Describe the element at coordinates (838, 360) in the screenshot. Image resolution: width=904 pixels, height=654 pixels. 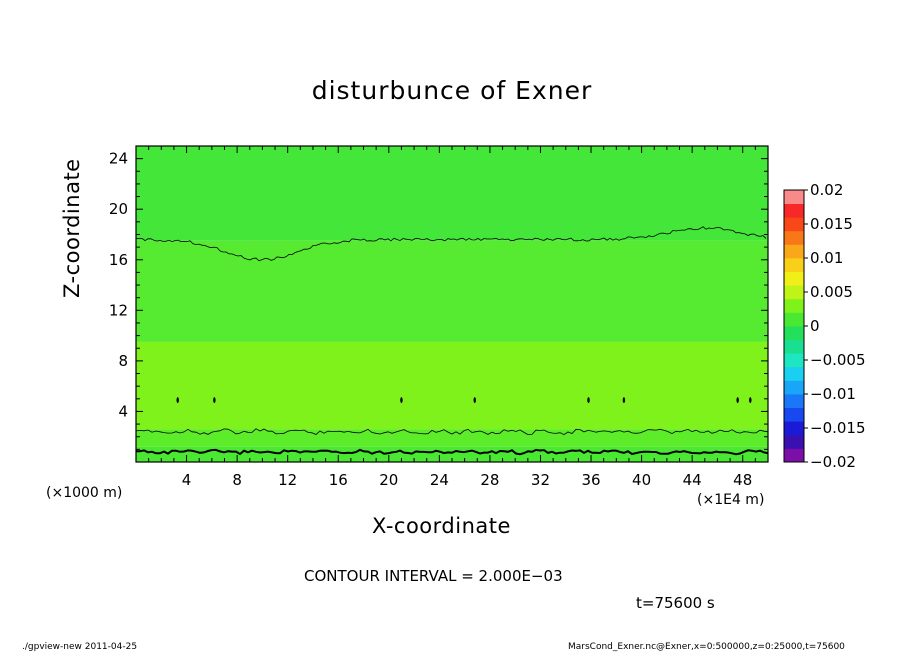
I see `colorbar-tick-label: −0.005` at that location.